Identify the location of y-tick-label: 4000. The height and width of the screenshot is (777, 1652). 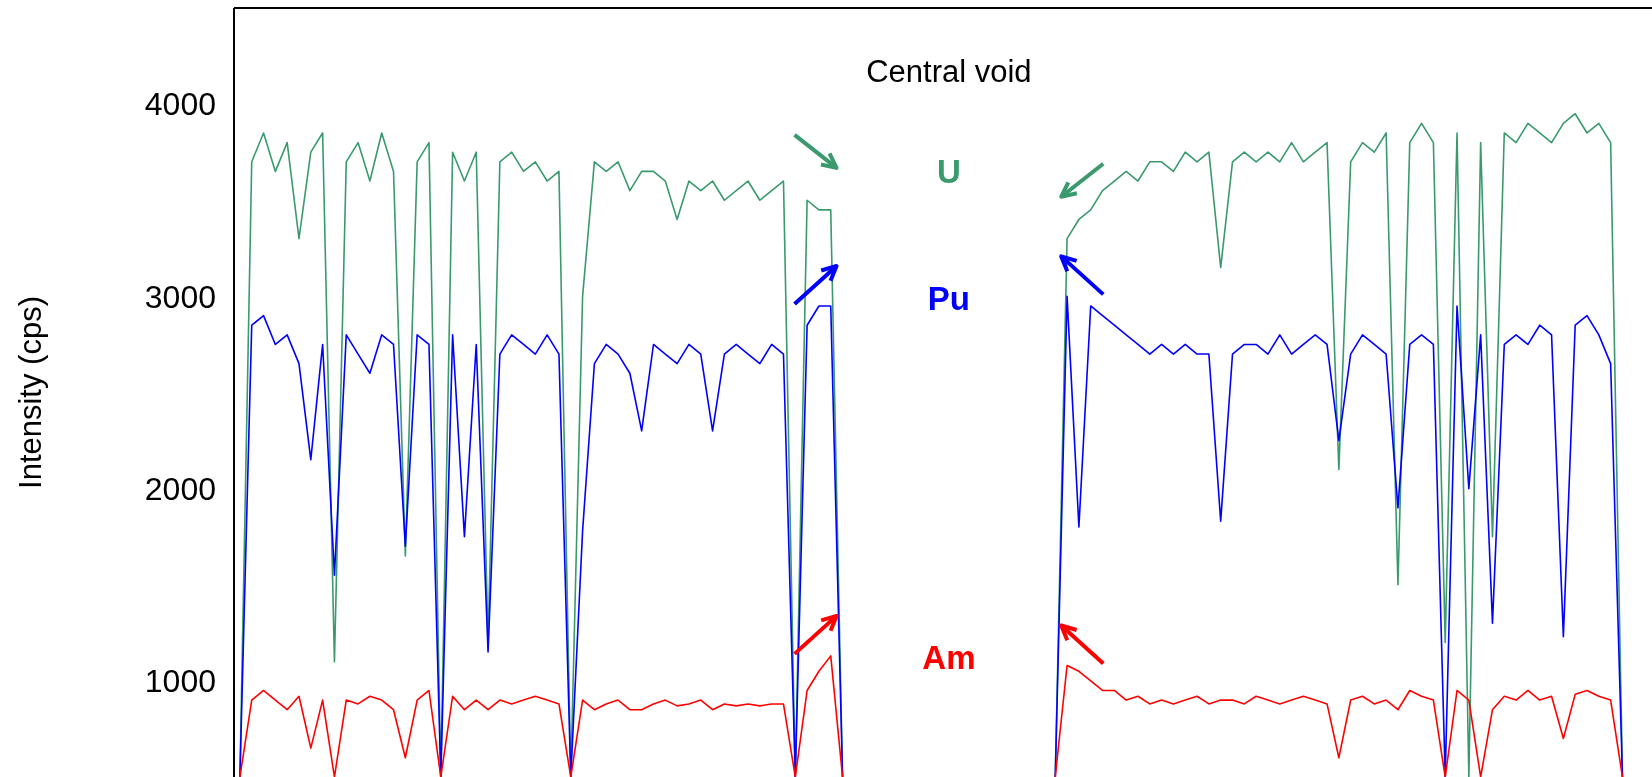
(180, 104).